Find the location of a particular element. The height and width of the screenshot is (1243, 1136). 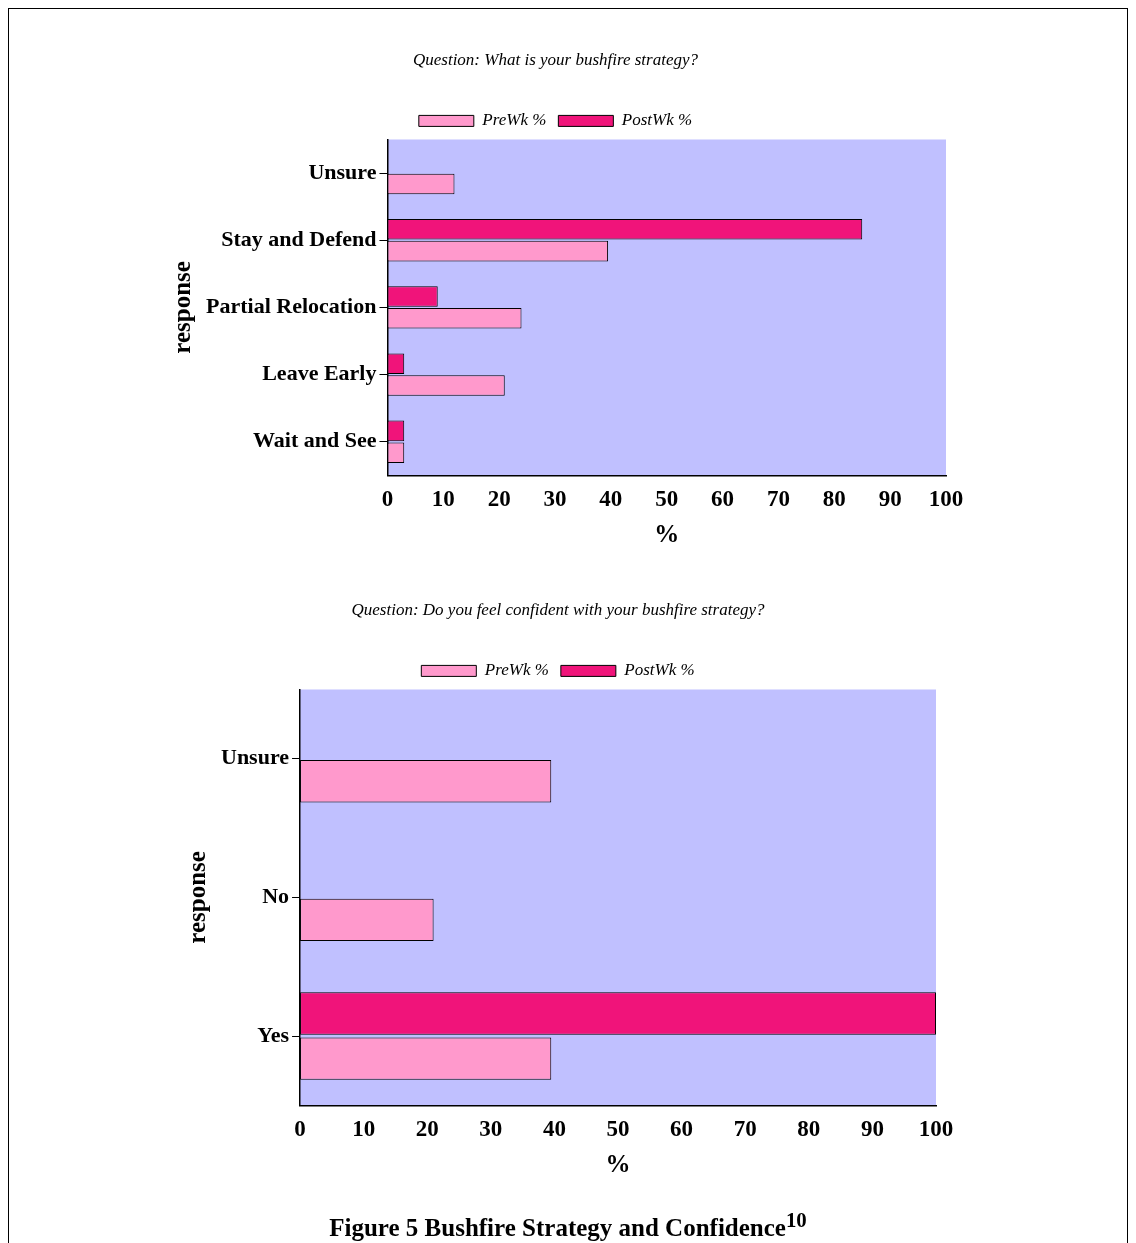

y-tick-label: Leave Early is located at coordinates (319, 373).